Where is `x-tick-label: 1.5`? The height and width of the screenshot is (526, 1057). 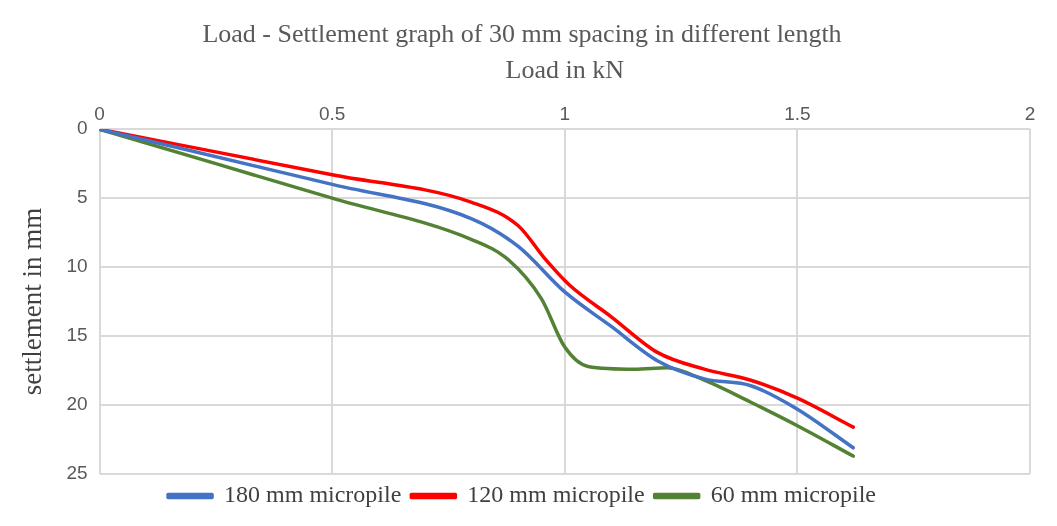
x-tick-label: 1.5 is located at coordinates (797, 114).